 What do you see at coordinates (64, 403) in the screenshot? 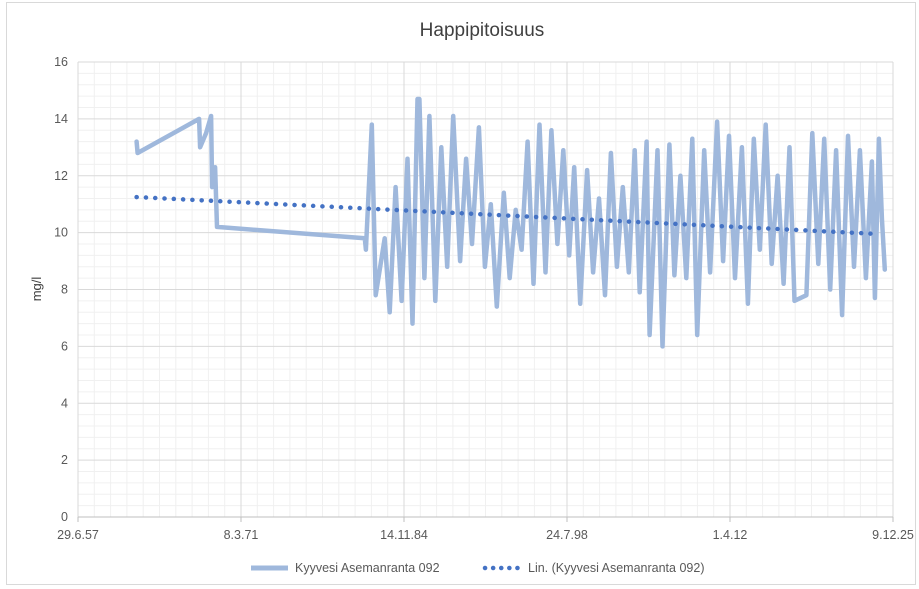
I see `y-tick-label: 4` at bounding box center [64, 403].